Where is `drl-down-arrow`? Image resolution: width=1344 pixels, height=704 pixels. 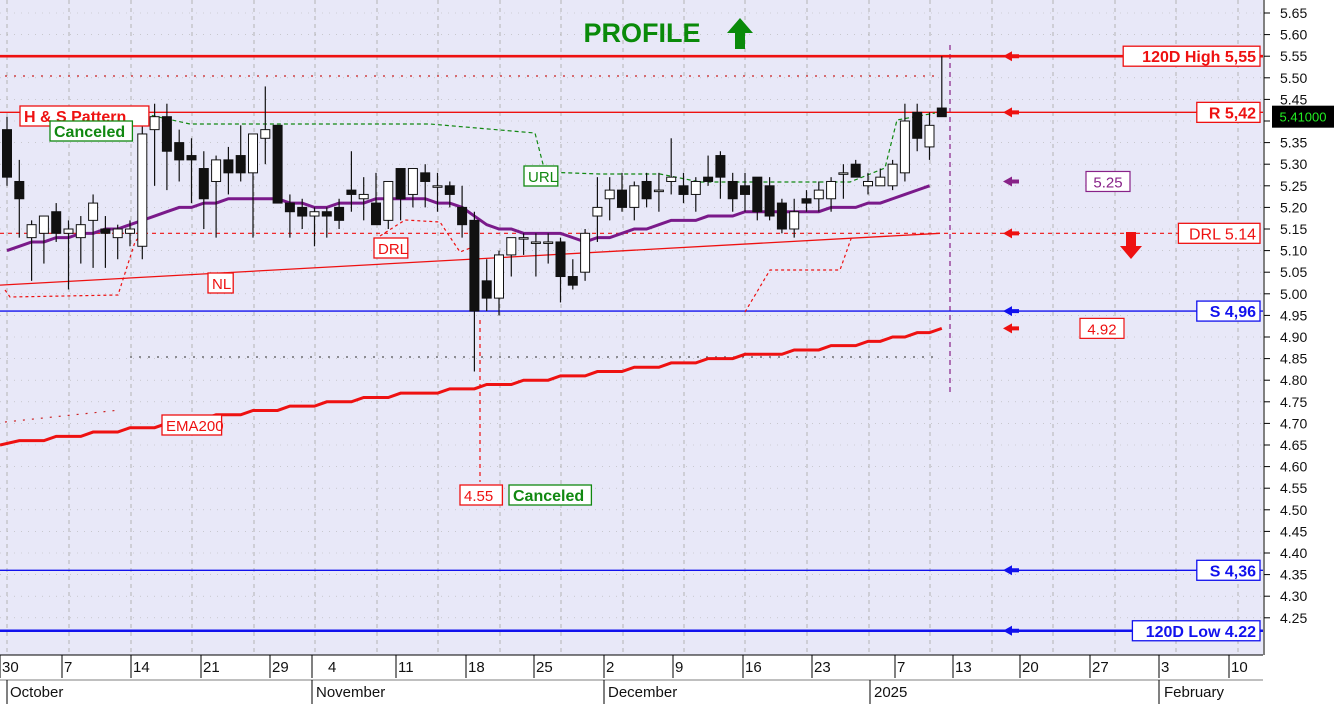
drl-down-arrow is located at coordinates (1131, 245).